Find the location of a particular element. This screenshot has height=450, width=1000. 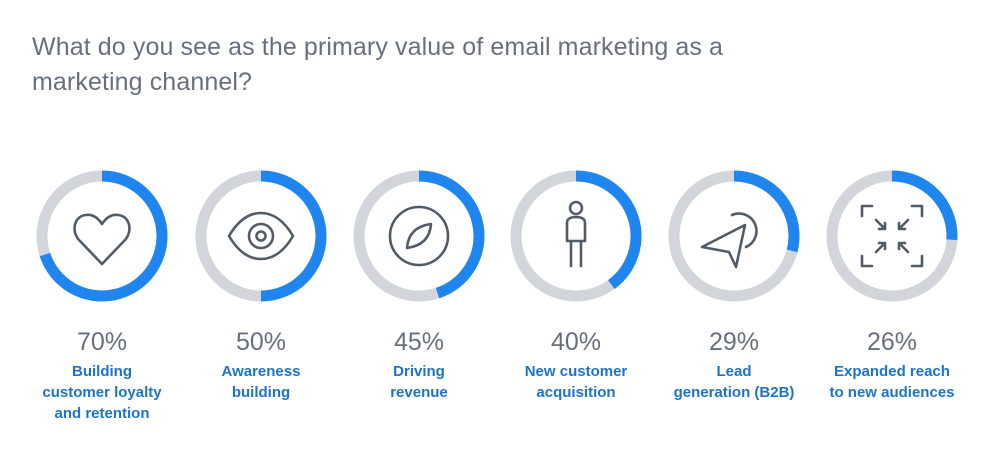

stat-percent: 26% is located at coordinates (892, 342).